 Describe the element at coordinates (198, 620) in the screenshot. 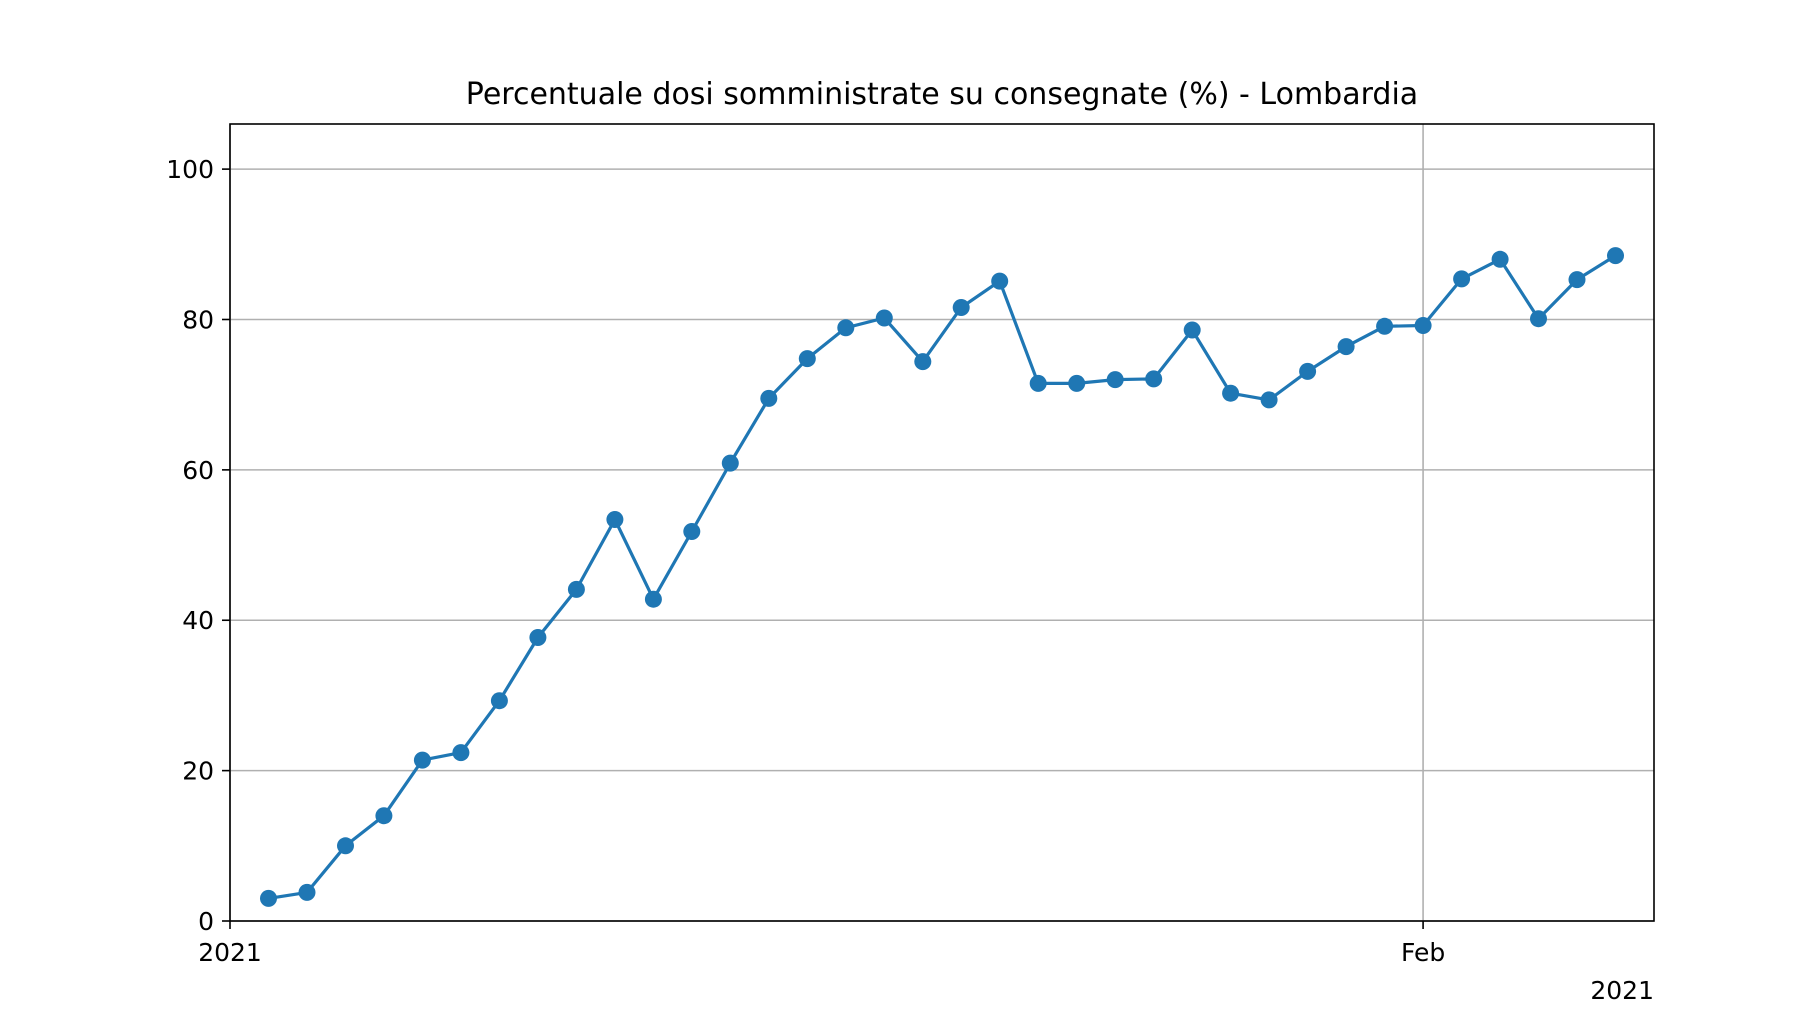

I see `y-tick-label: 40` at that location.